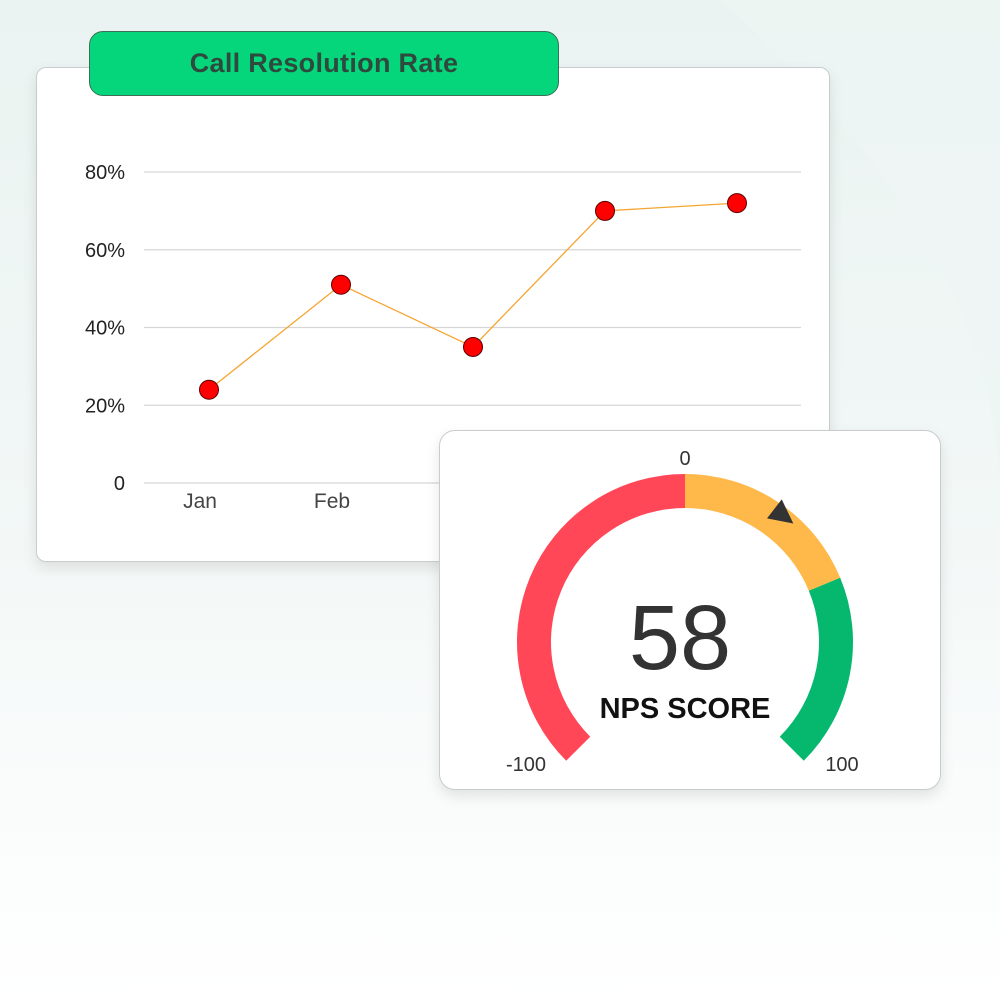 This screenshot has height=1000, width=1000. What do you see at coordinates (105, 173) in the screenshot?
I see `y-tick-label: 80%` at bounding box center [105, 173].